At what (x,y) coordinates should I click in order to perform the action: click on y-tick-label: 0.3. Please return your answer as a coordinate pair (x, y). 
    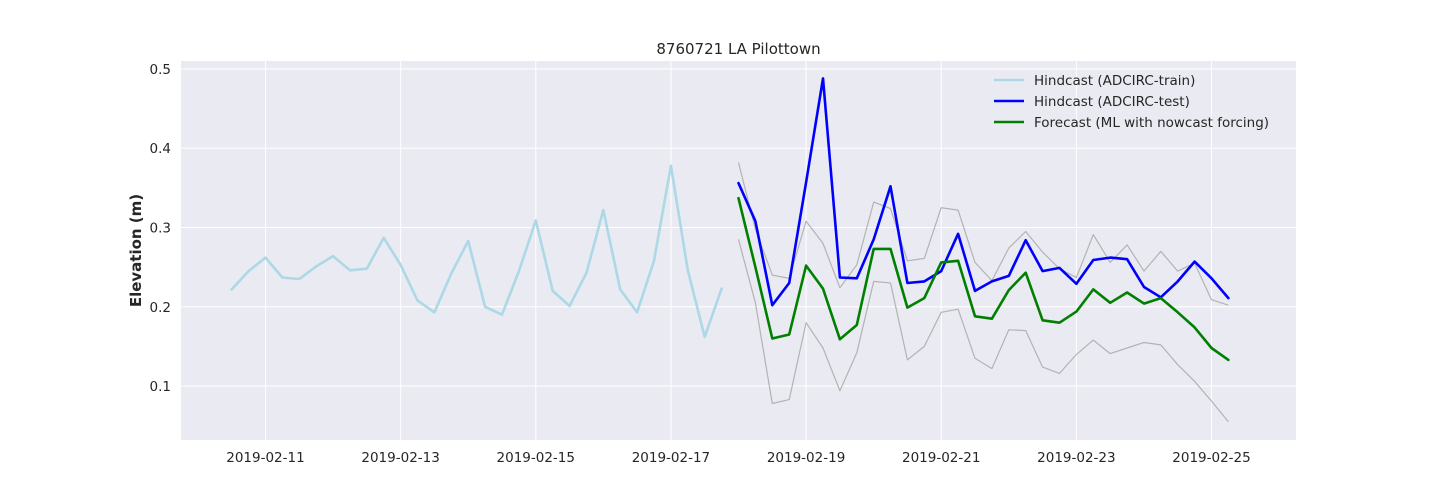
    Looking at the image, I should click on (160, 229).